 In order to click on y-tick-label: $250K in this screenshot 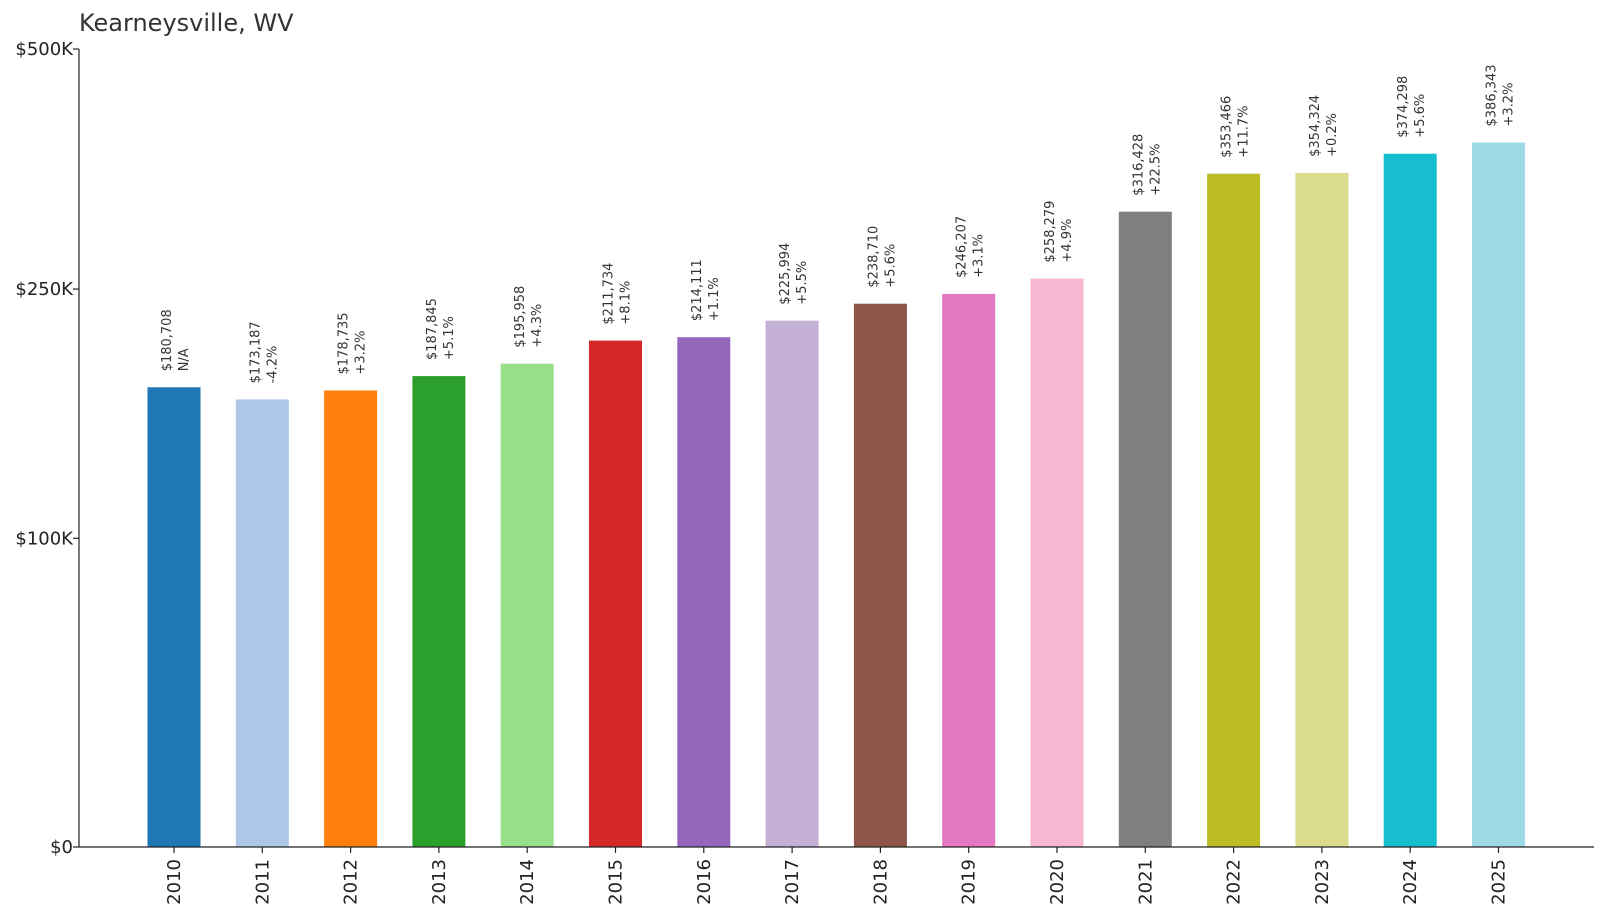, I will do `click(44, 289)`.